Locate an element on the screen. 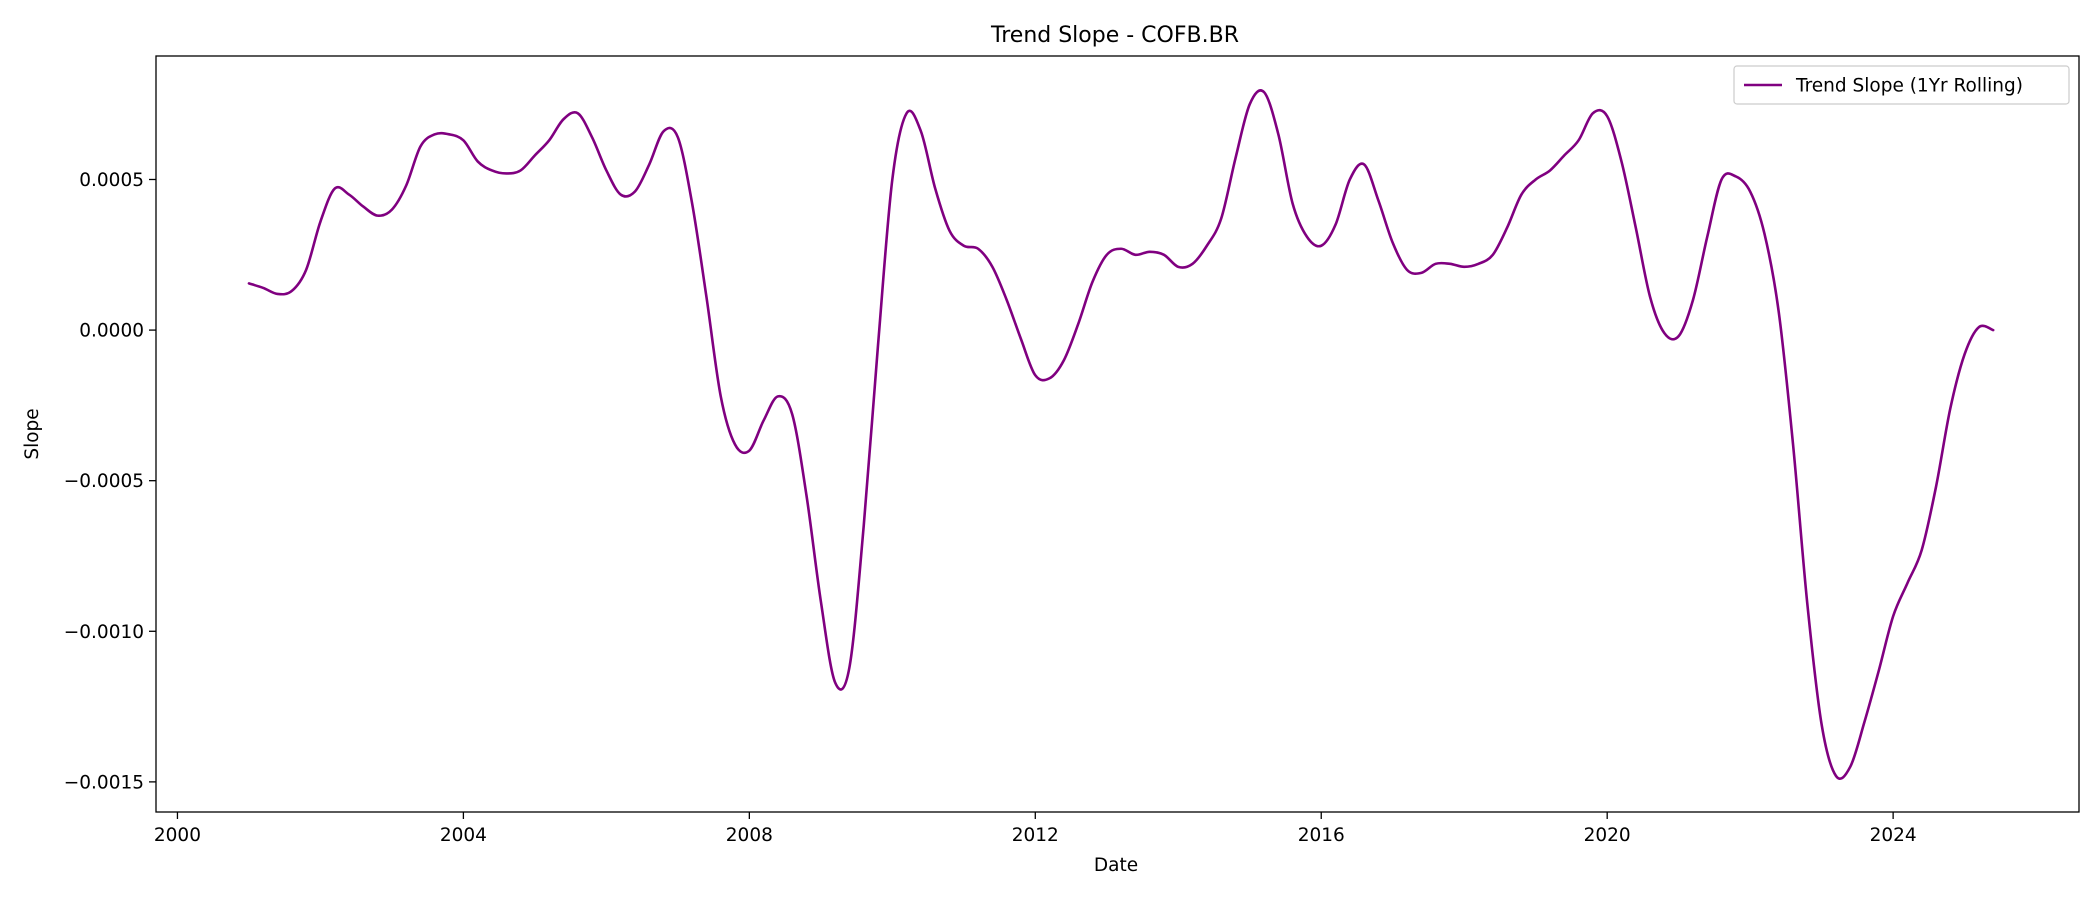 The height and width of the screenshot is (900, 2100). legend-box is located at coordinates (1901, 85).